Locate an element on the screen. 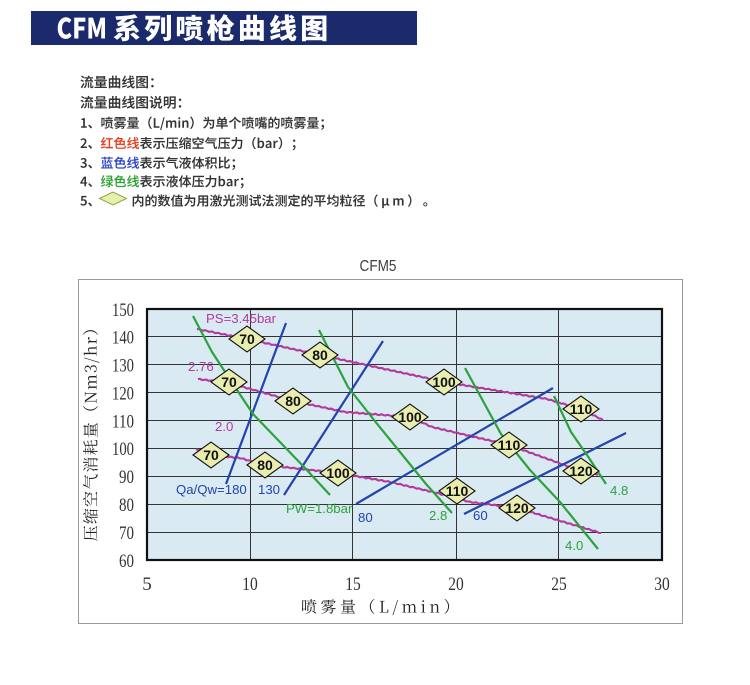 The image size is (750, 685). svg-text: 90 is located at coordinates (126, 477).